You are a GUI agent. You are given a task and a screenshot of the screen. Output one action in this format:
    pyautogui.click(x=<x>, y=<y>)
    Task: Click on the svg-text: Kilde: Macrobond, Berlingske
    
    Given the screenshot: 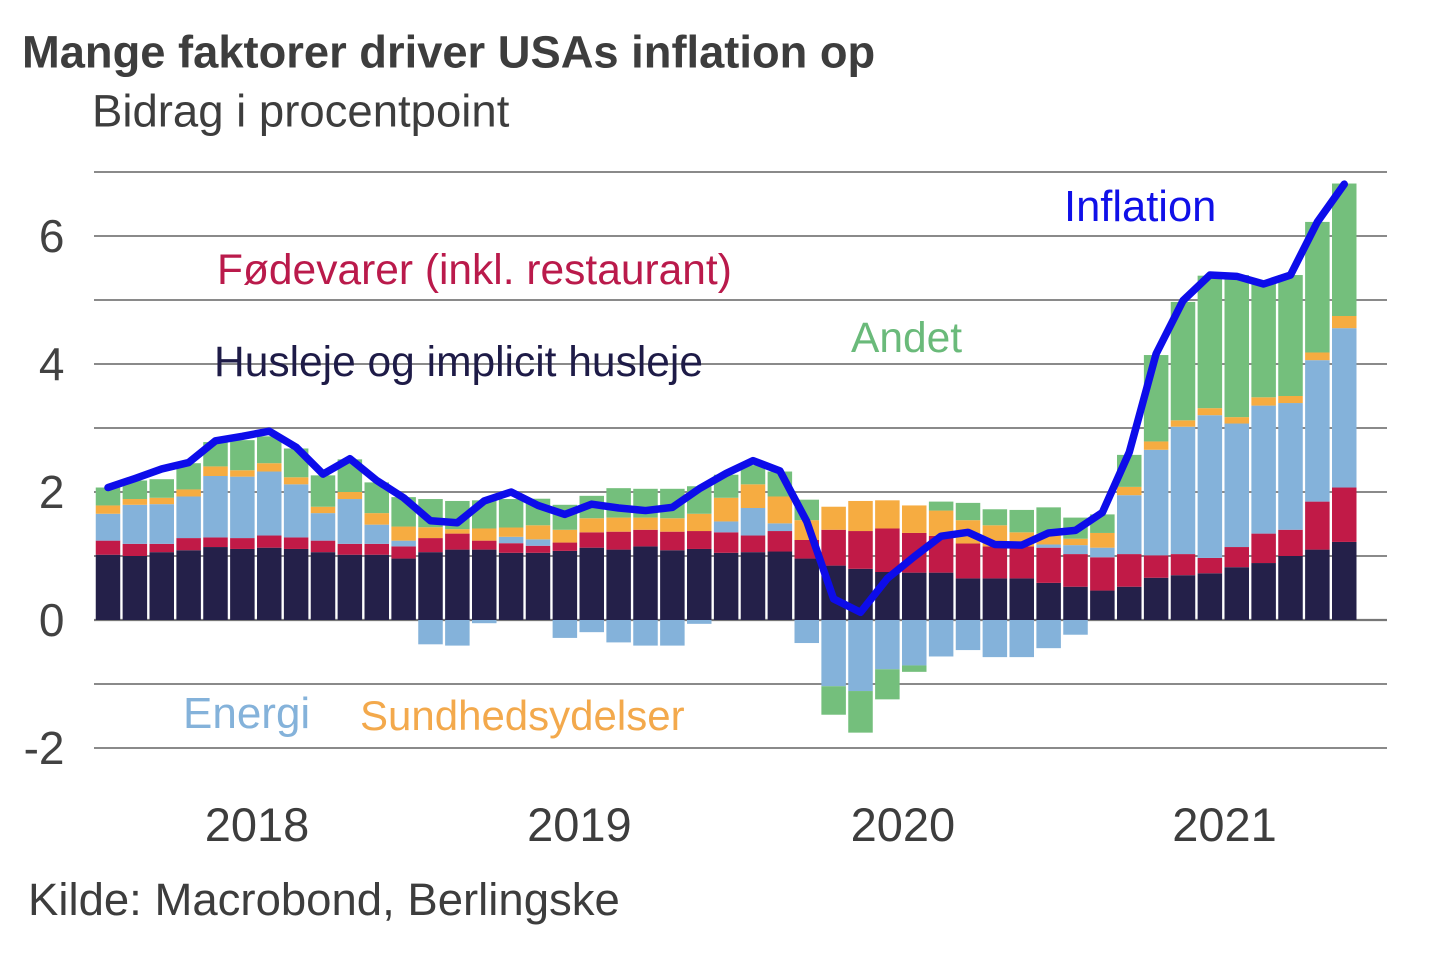 What is the action you would take?
    pyautogui.click(x=324, y=899)
    